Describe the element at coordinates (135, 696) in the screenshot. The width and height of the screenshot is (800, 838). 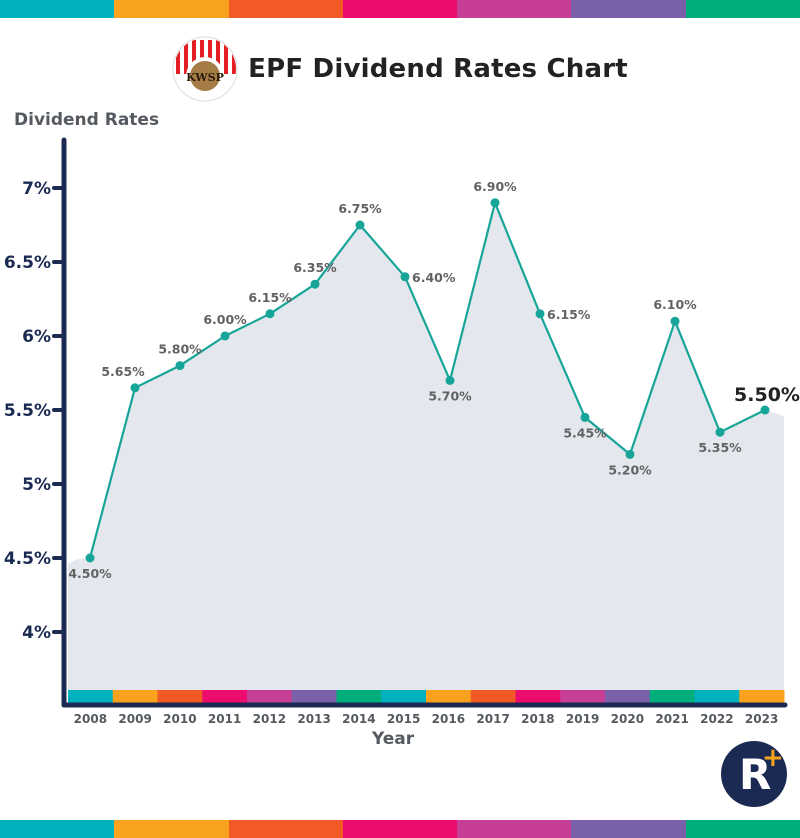
I see `year-band-2009` at that location.